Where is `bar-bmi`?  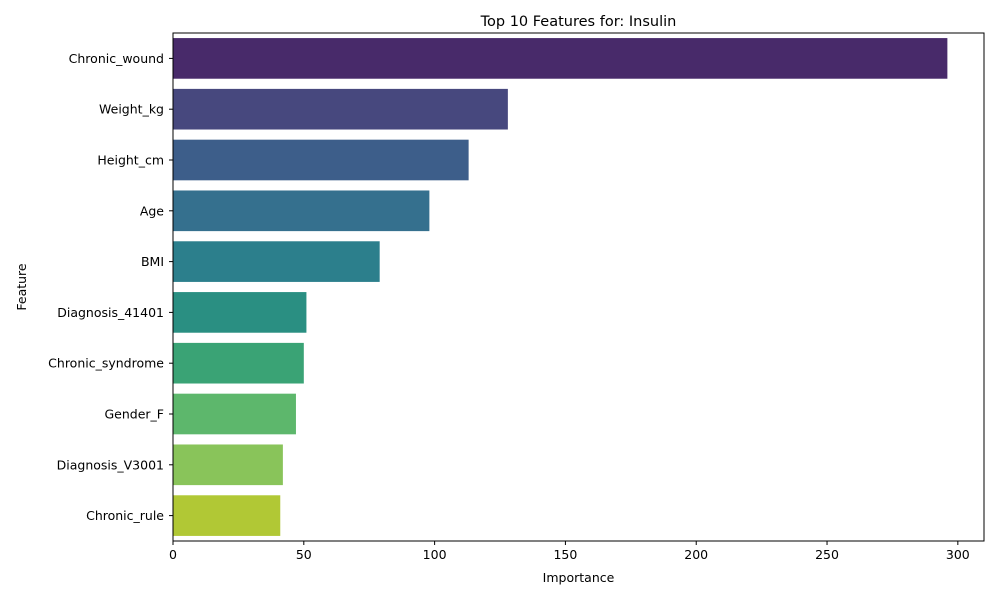 bar-bmi is located at coordinates (276, 261).